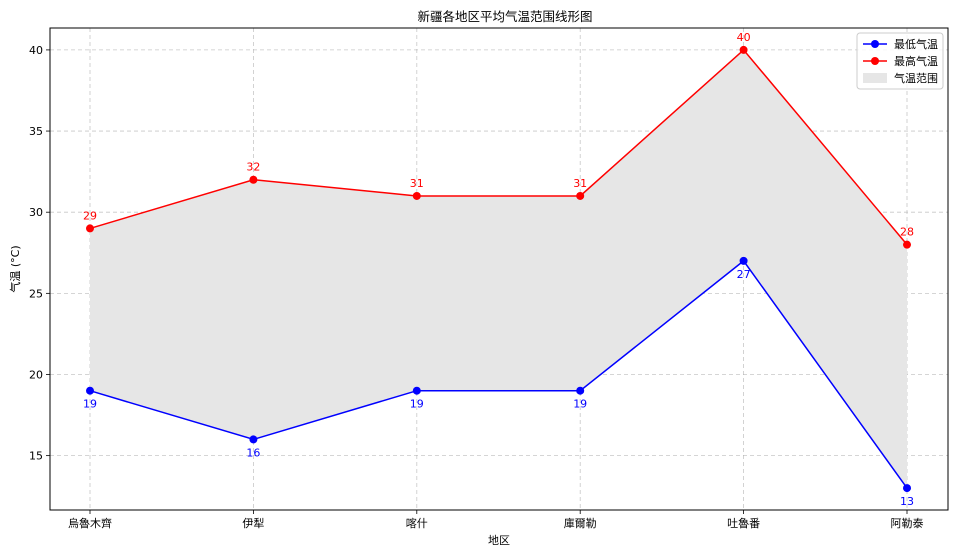  I want to click on y-tick-label: 35, so click(36, 131).